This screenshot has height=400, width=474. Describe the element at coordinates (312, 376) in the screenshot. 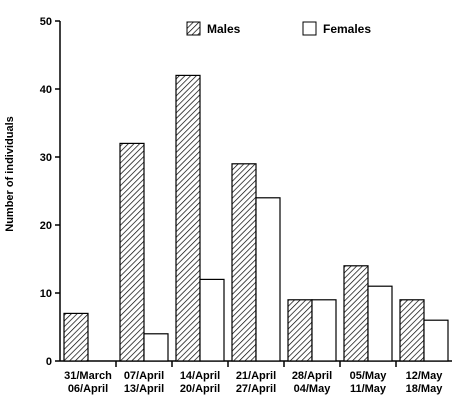

I see `x-category-label: 28/April` at that location.